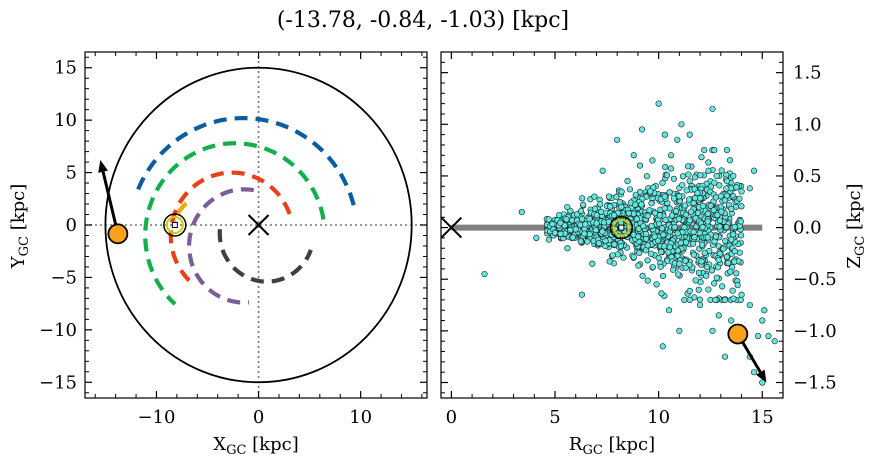  Describe the element at coordinates (58, 330) in the screenshot. I see `left-ytick-label: −10` at that location.